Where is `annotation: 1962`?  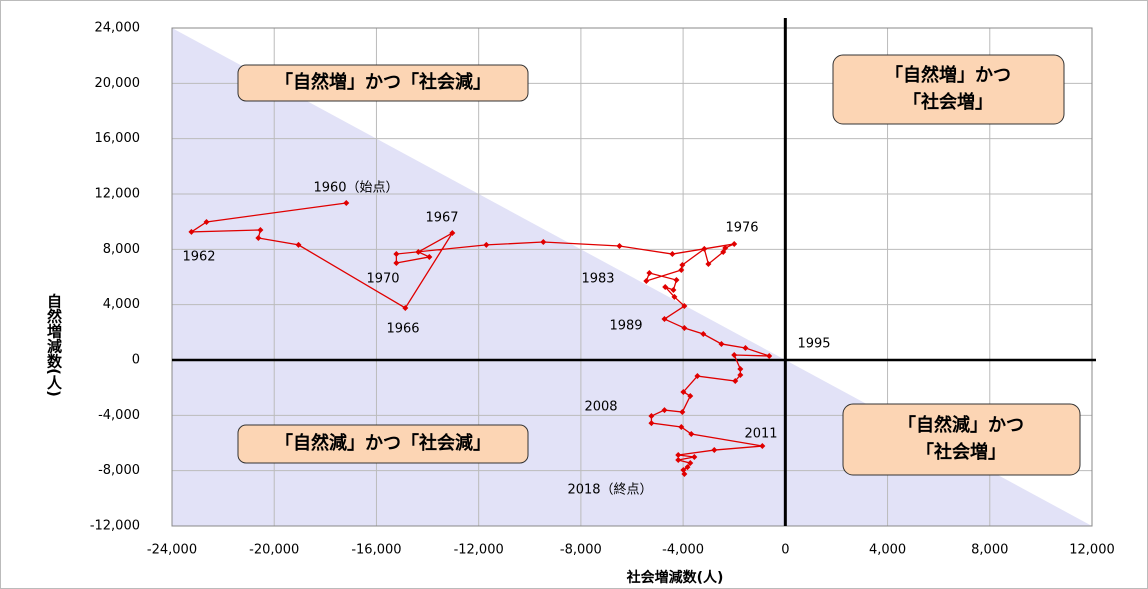
annotation: 1962 is located at coordinates (198, 257).